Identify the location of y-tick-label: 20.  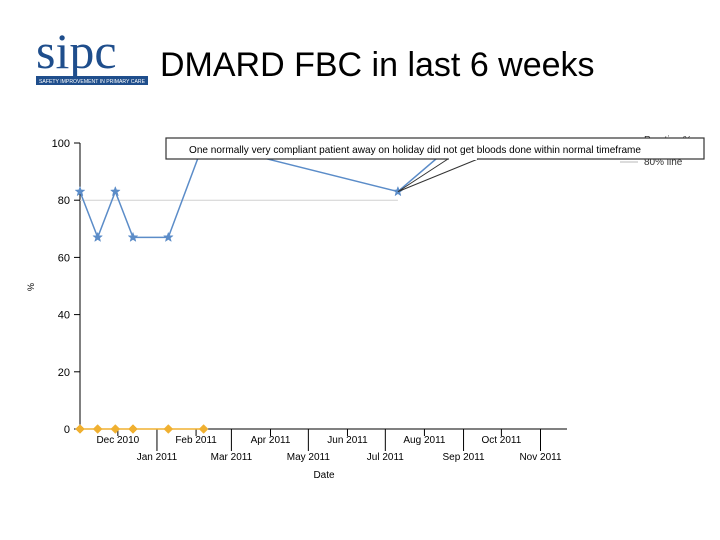
(64, 373).